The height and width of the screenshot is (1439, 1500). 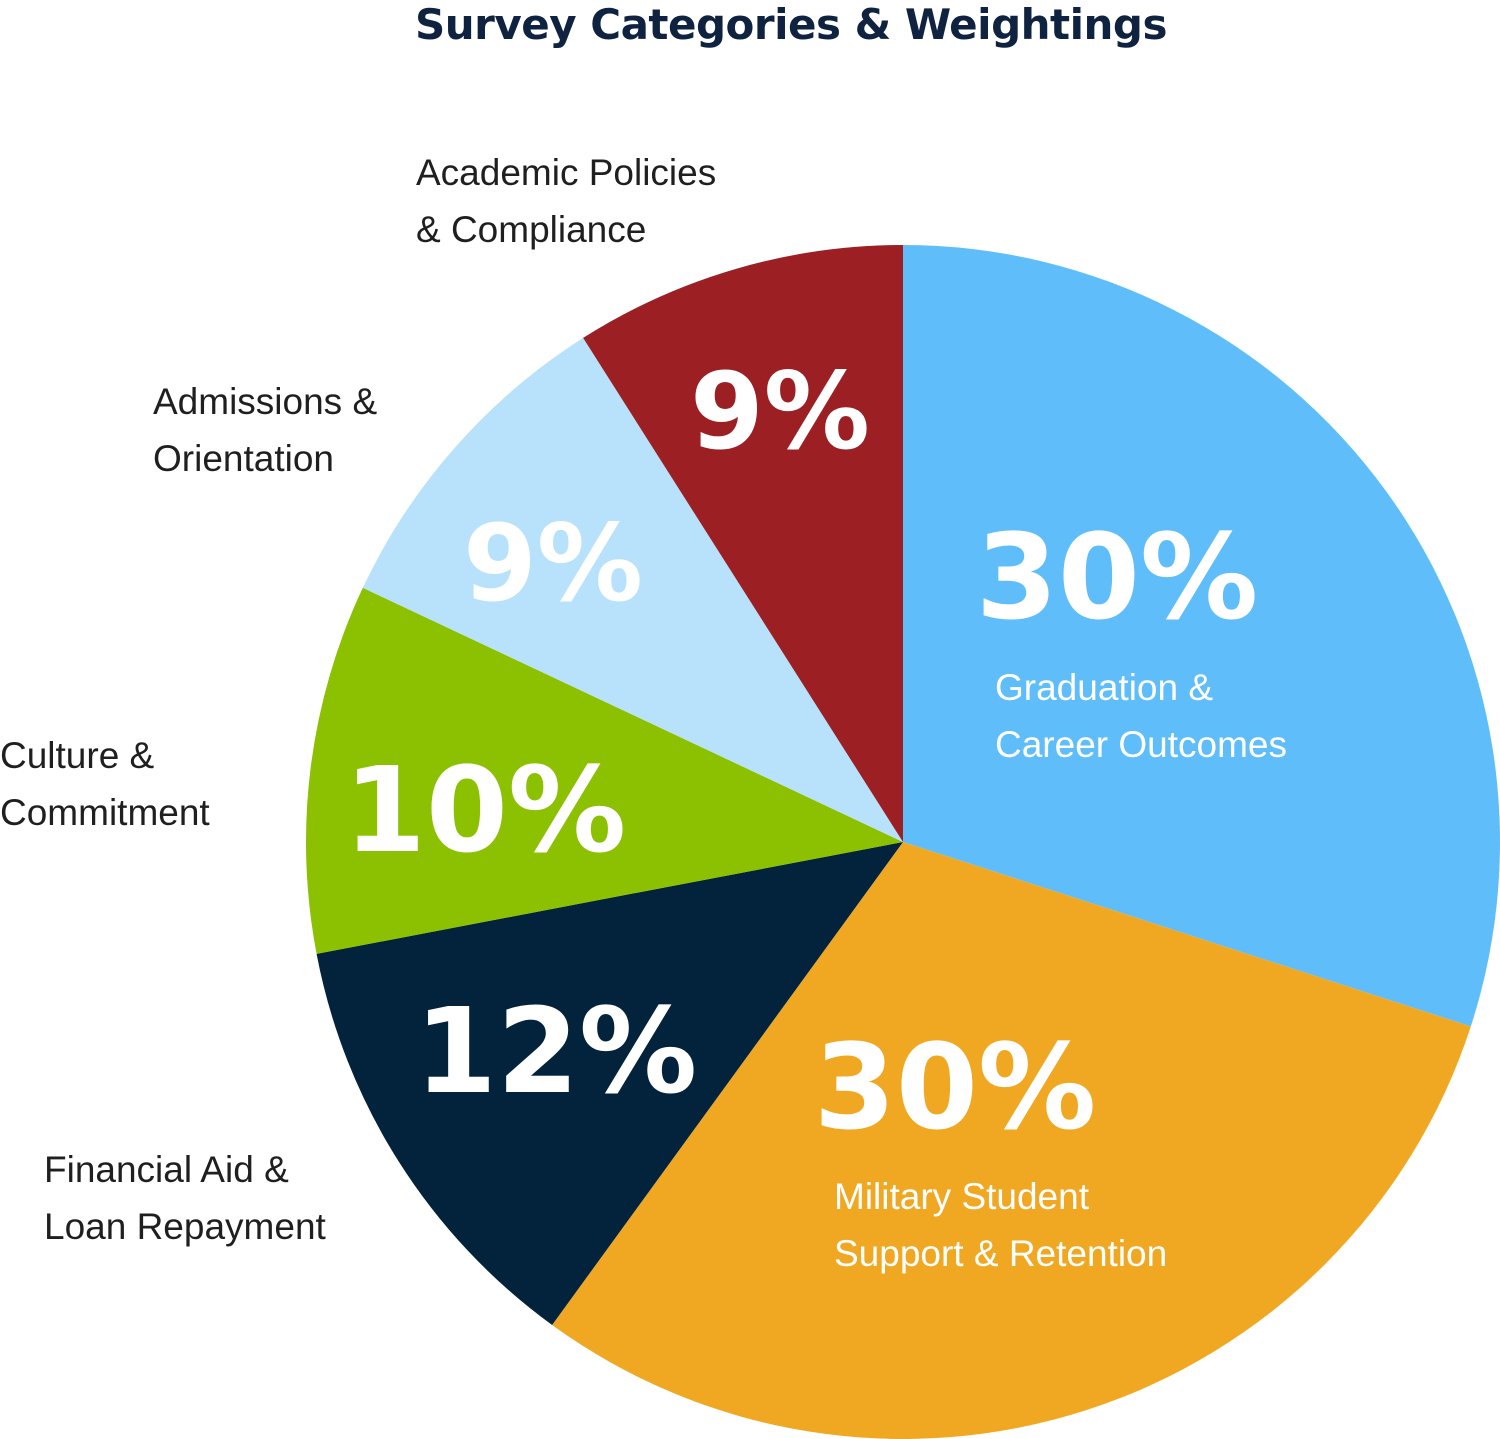 What do you see at coordinates (77, 755) in the screenshot?
I see `pie-slice-label-4-line-1: Culture &` at bounding box center [77, 755].